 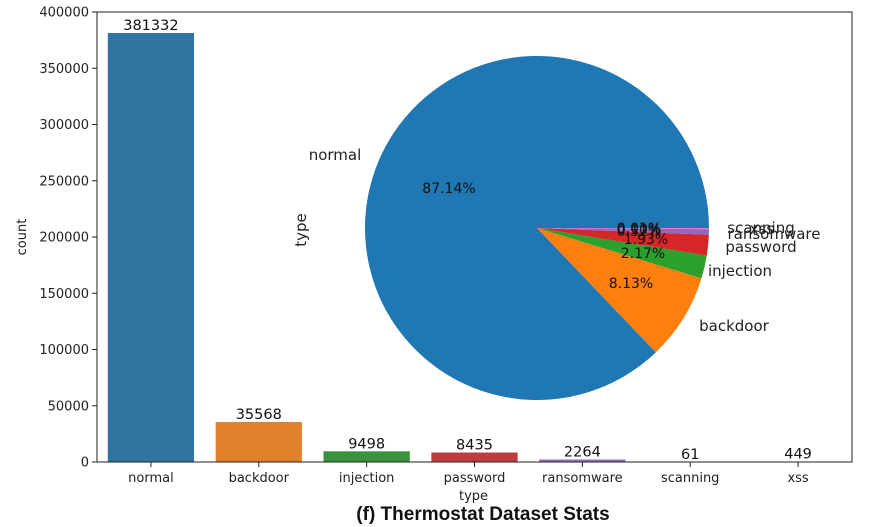 I want to click on pie-label-password: password, so click(x=760, y=247).